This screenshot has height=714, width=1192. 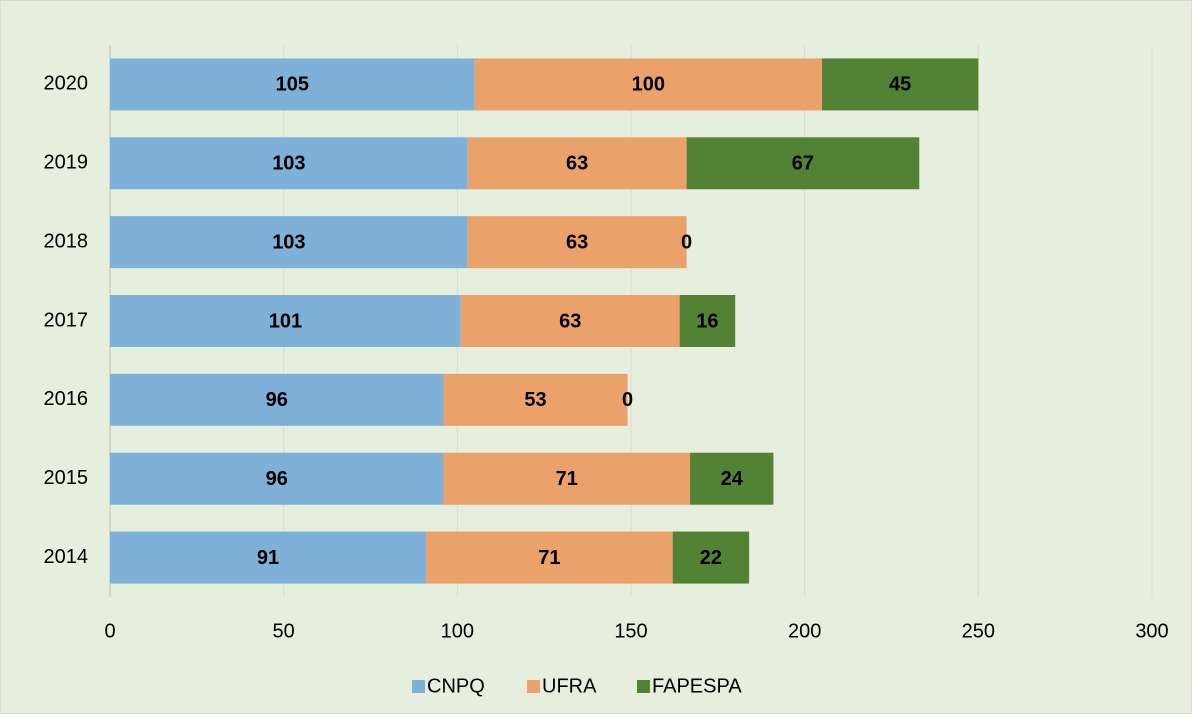 I want to click on data-label: 53, so click(x=535, y=400).